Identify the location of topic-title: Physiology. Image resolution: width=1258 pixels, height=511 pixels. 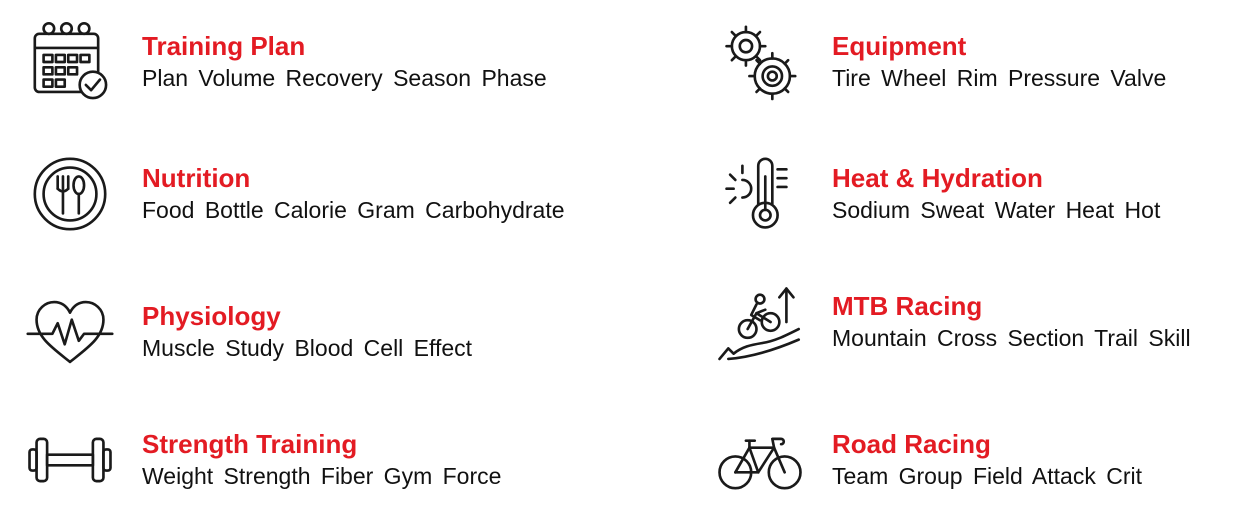
(211, 316).